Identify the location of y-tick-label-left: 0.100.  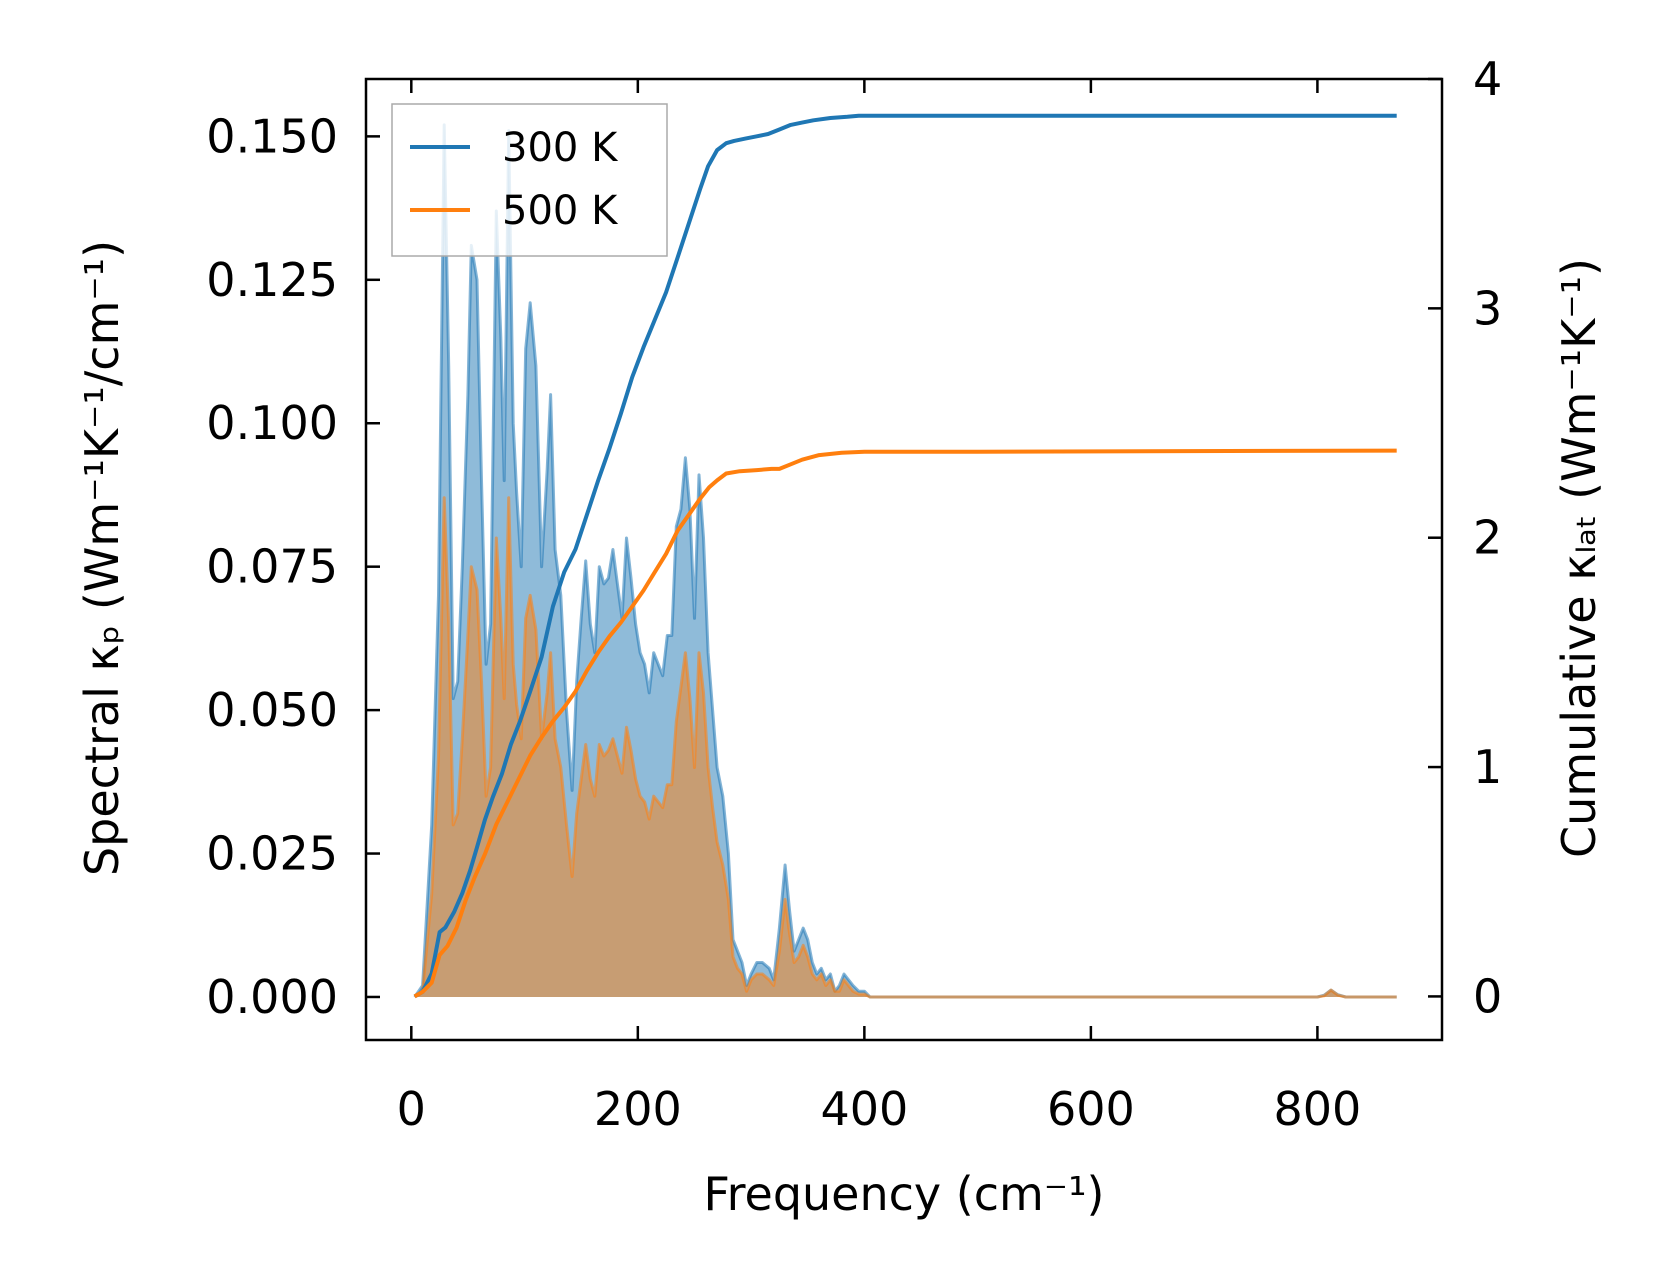
(272, 423).